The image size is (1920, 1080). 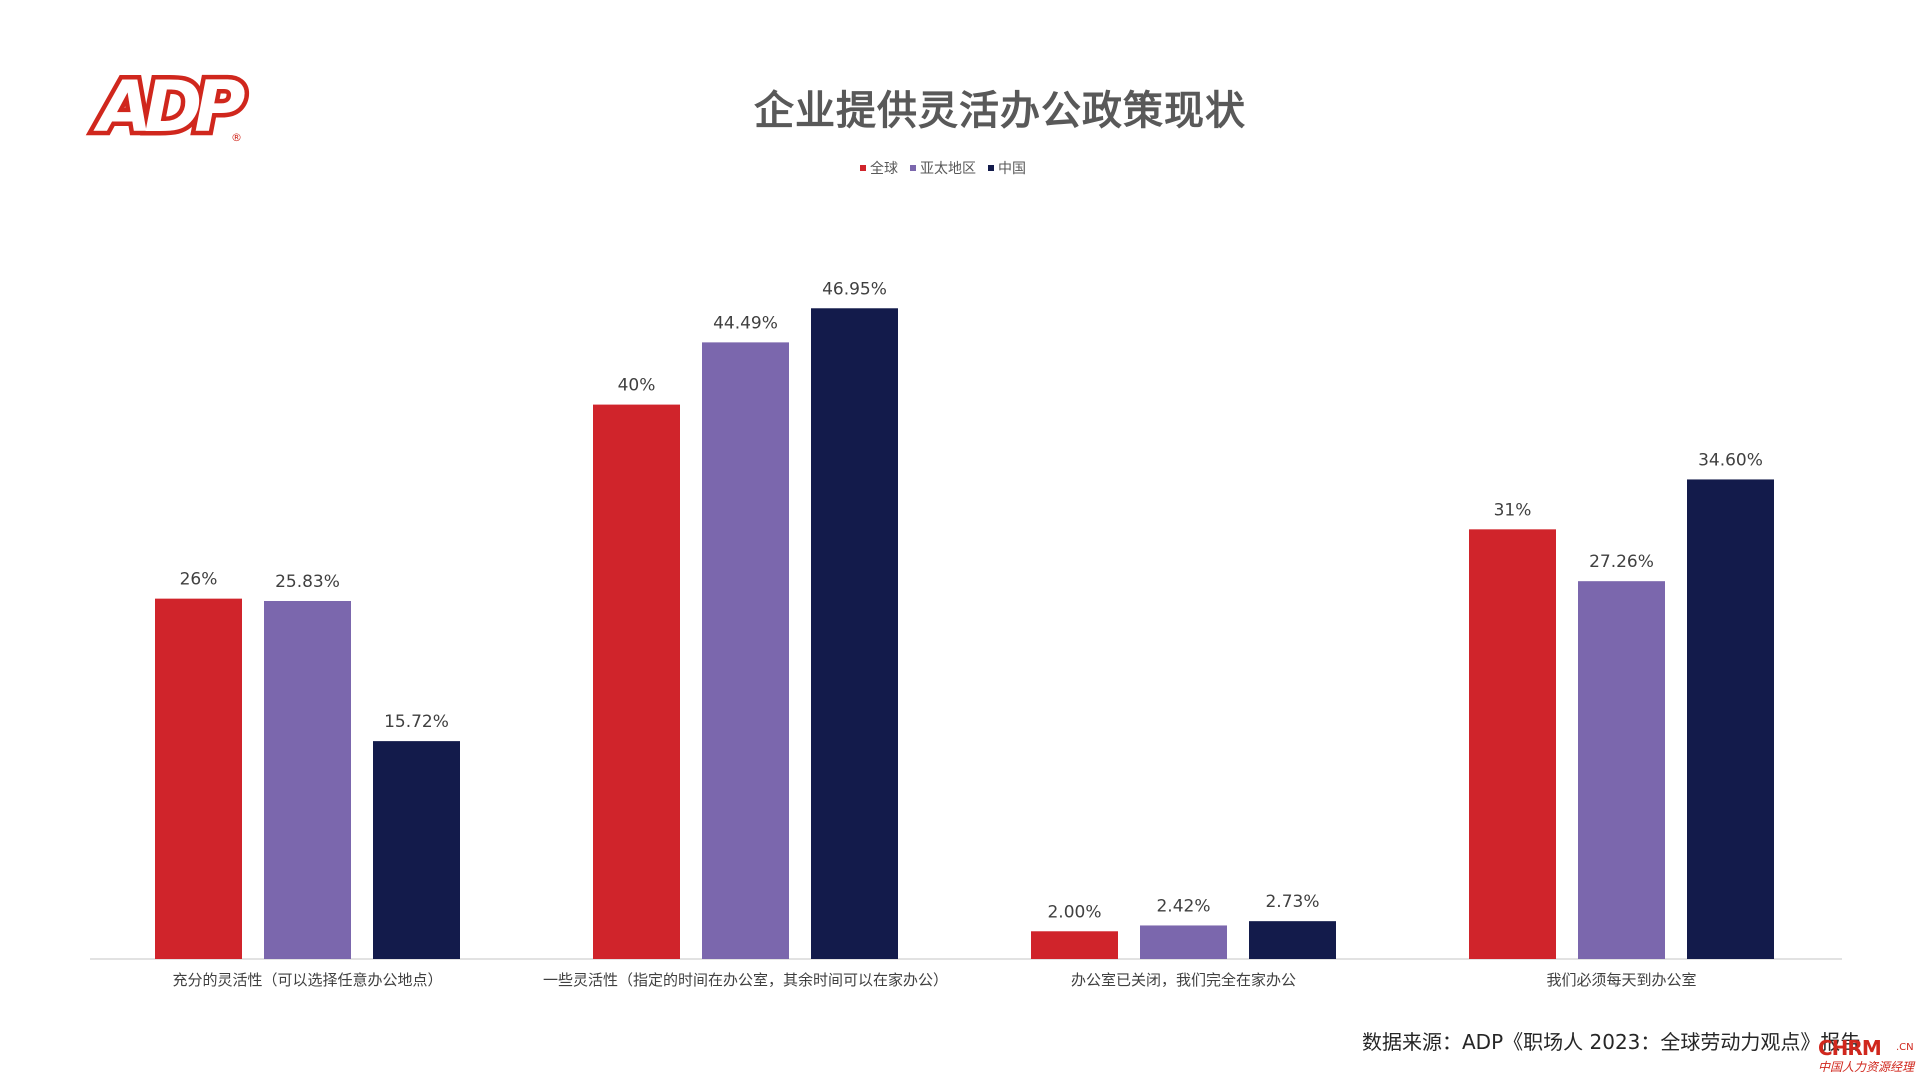 I want to click on data-source-note: 数据来源：ADP《职场人 2023：全球劳动力观点》报告, so click(x=1611, y=1042).